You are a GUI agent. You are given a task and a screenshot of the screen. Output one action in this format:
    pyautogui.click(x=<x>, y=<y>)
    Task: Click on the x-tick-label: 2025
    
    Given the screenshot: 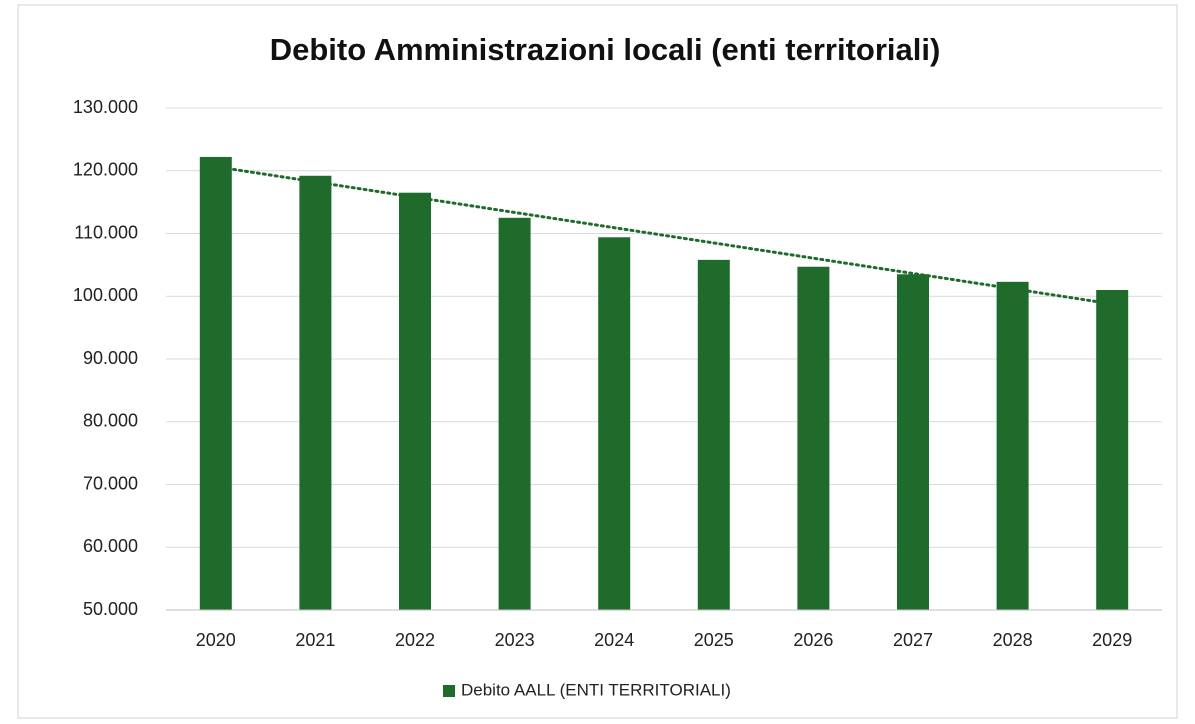 What is the action you would take?
    pyautogui.click(x=714, y=640)
    